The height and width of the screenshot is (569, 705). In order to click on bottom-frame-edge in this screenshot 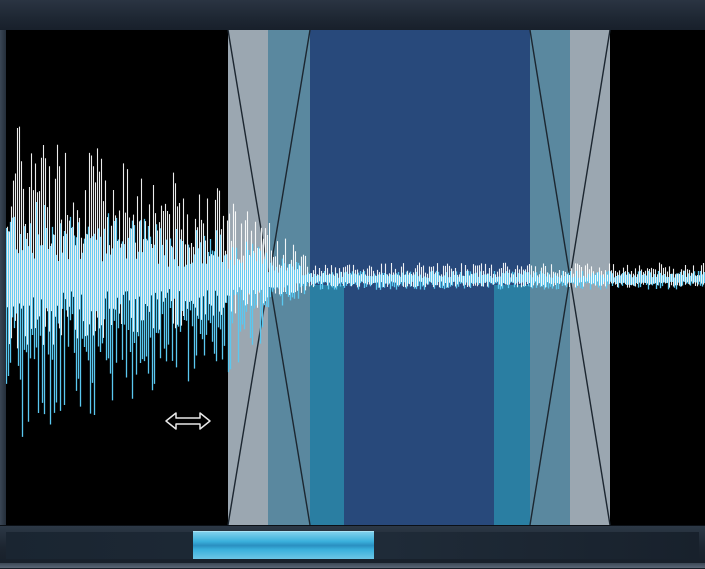, I will do `click(352, 565)`.